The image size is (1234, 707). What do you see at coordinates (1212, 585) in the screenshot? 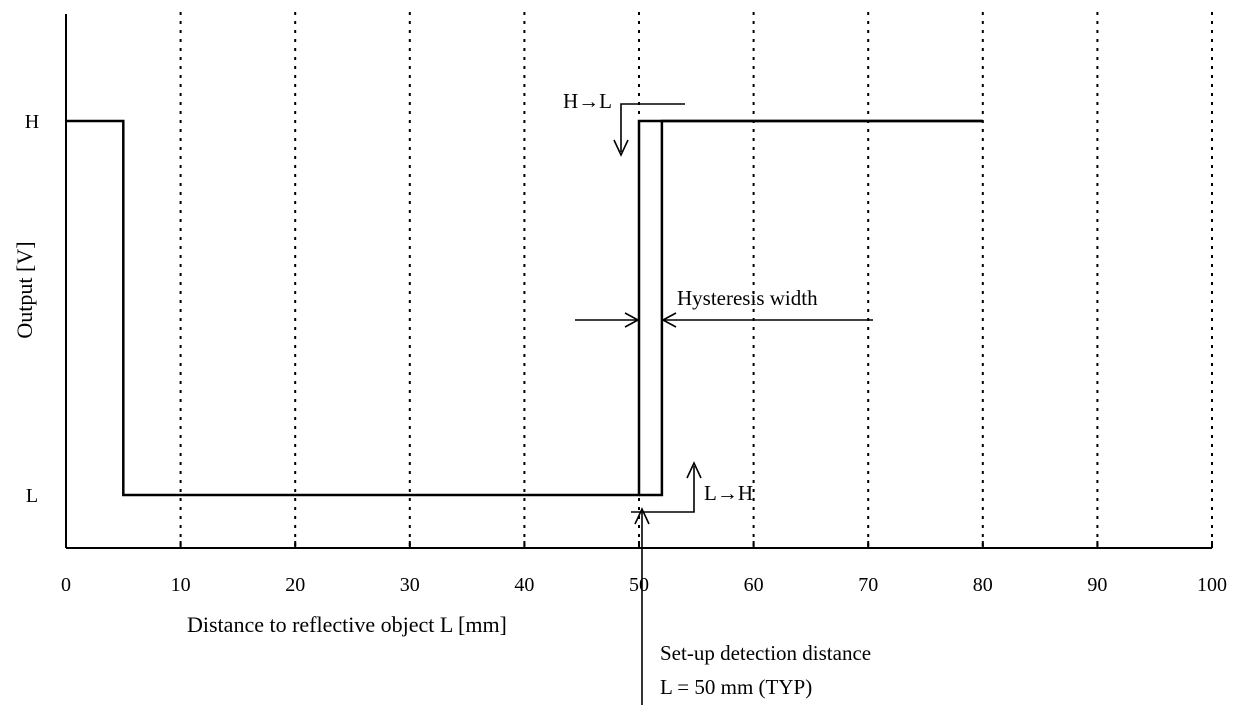
I see `x-tick-label-100: 100` at bounding box center [1212, 585].